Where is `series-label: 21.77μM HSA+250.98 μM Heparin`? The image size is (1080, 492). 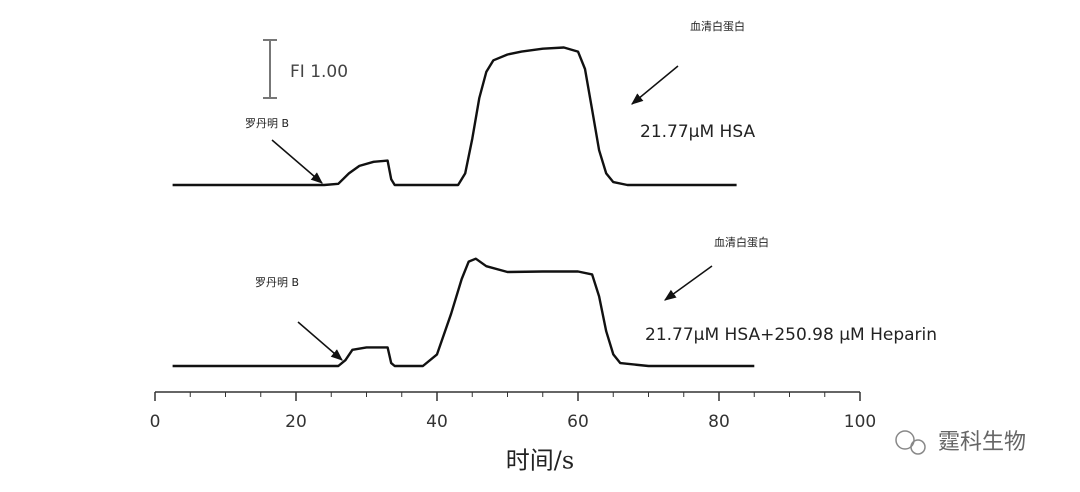 series-label: 21.77μM HSA+250.98 μM Heparin is located at coordinates (791, 335).